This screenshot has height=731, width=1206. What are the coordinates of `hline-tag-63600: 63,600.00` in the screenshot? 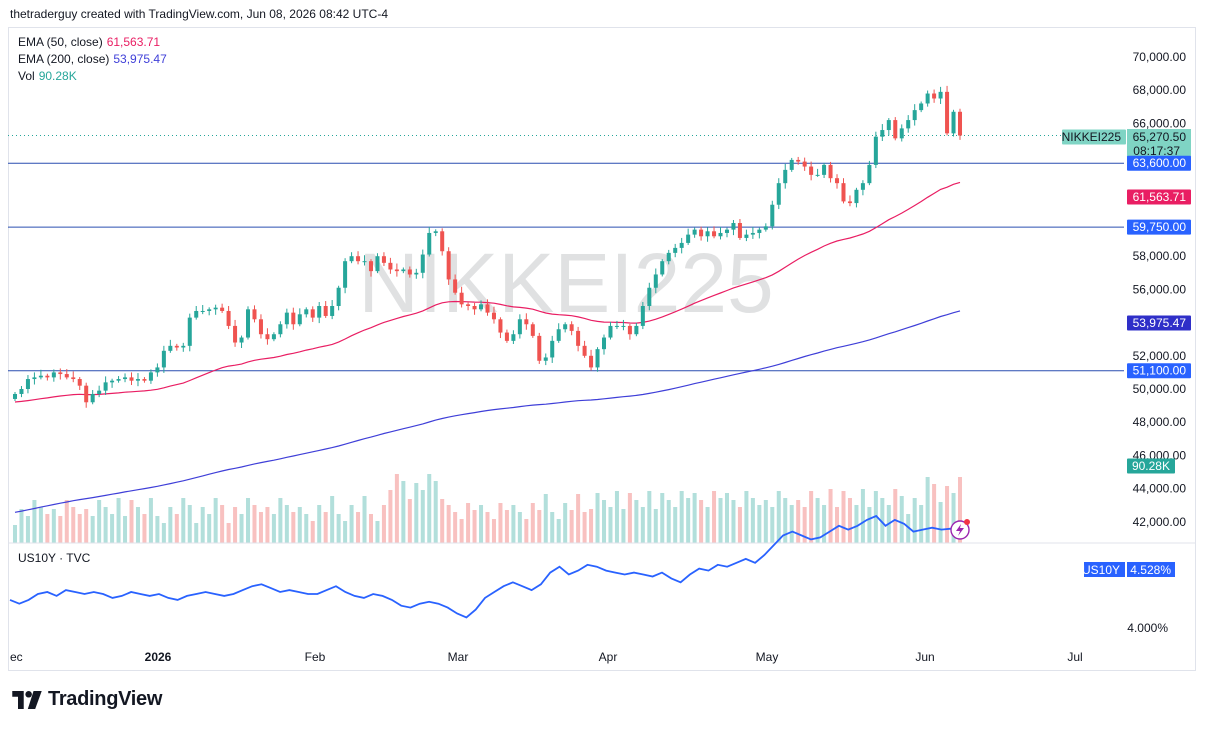 It's located at (1159, 163).